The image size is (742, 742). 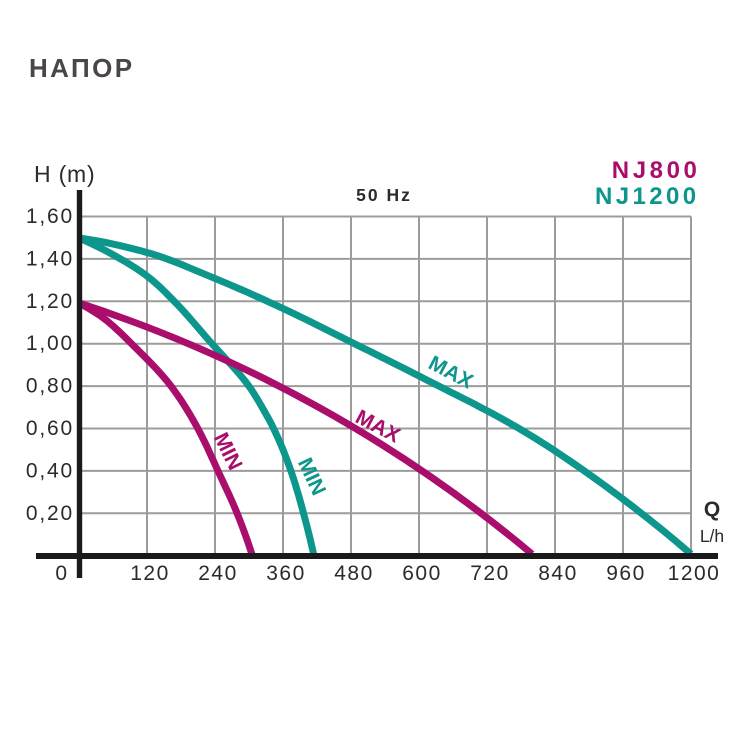 What do you see at coordinates (50, 470) in the screenshot?
I see `svg-text: 0,40` at bounding box center [50, 470].